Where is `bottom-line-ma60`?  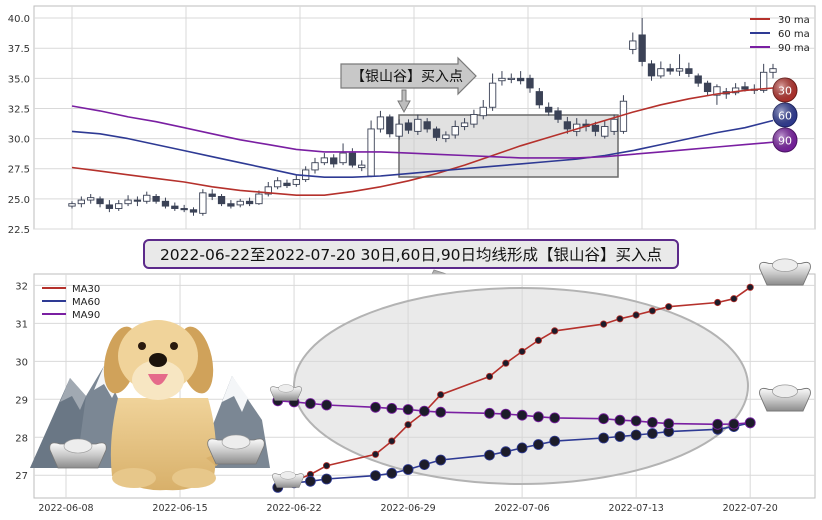 bottom-line-ma60 is located at coordinates (514, 455).